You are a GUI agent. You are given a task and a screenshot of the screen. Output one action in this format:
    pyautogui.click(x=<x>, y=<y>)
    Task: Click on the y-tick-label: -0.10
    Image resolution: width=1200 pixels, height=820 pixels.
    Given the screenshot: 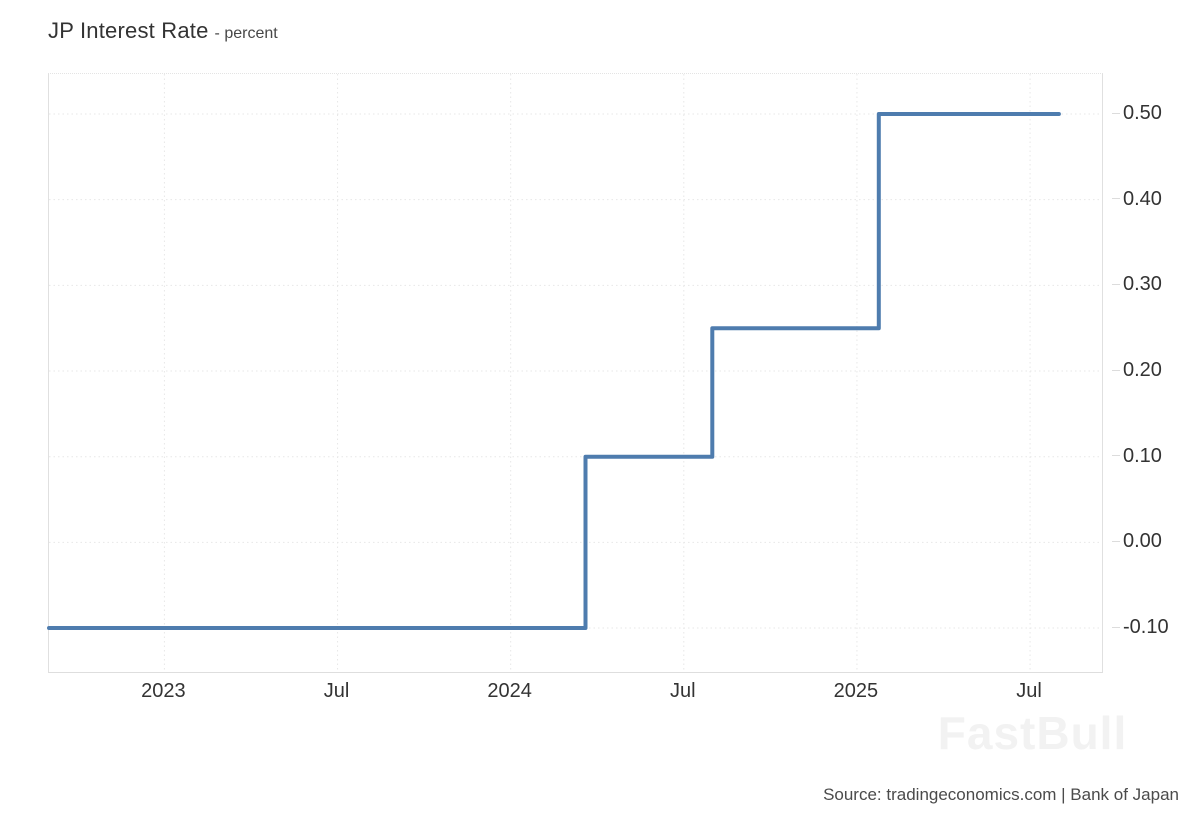 What is the action you would take?
    pyautogui.click(x=1146, y=627)
    